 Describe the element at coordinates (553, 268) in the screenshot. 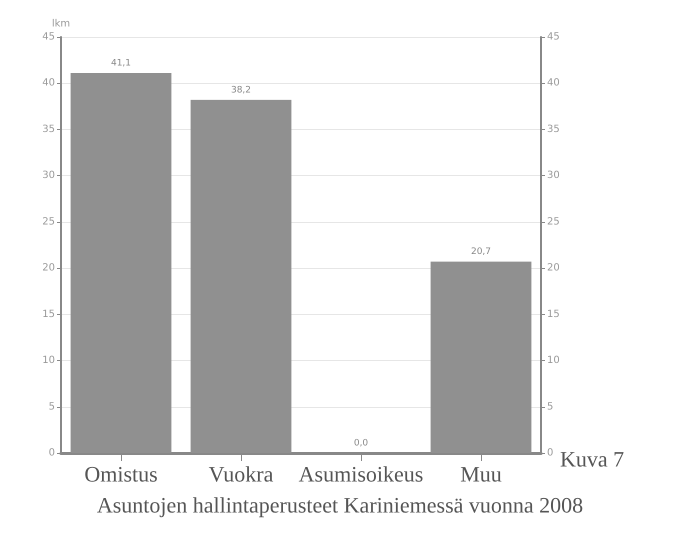

I see `y2-tick-label: 20` at that location.